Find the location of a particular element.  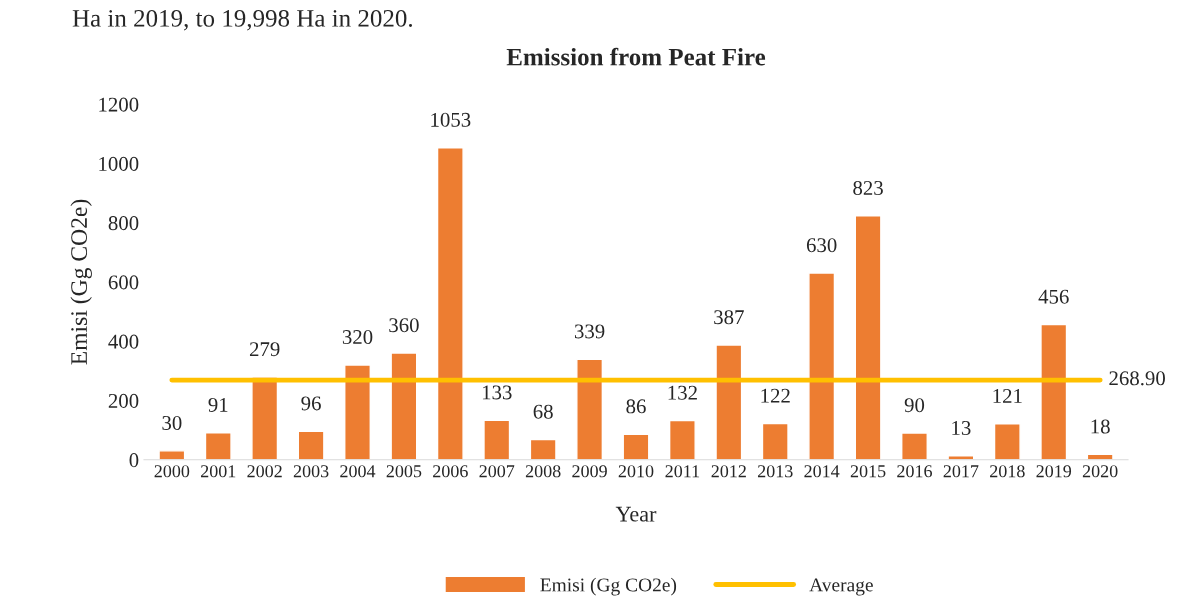

legend-label: Average is located at coordinates (841, 587).